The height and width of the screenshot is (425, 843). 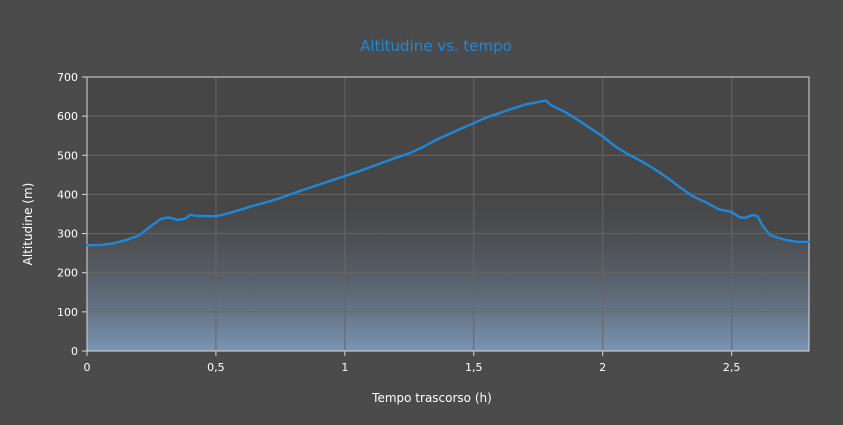 I want to click on y-tick-label: 200, so click(x=67, y=273).